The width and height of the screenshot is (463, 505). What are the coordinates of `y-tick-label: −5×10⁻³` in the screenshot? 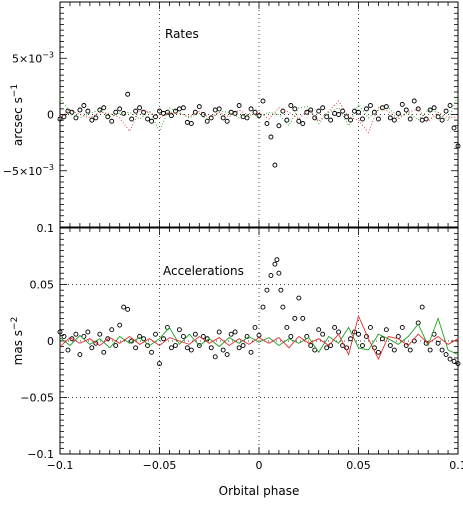 It's located at (28, 170).